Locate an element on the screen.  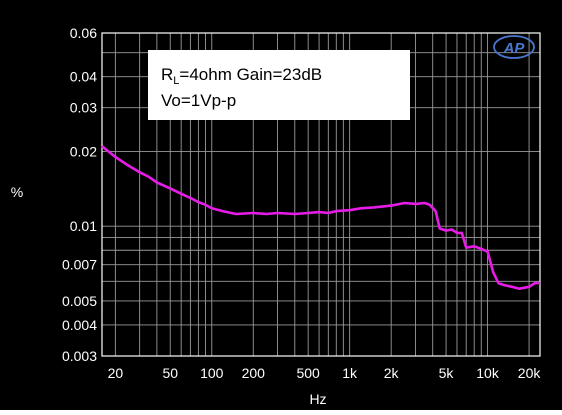
annotation-line-2: Vo=1Vp-p is located at coordinates (198, 100).